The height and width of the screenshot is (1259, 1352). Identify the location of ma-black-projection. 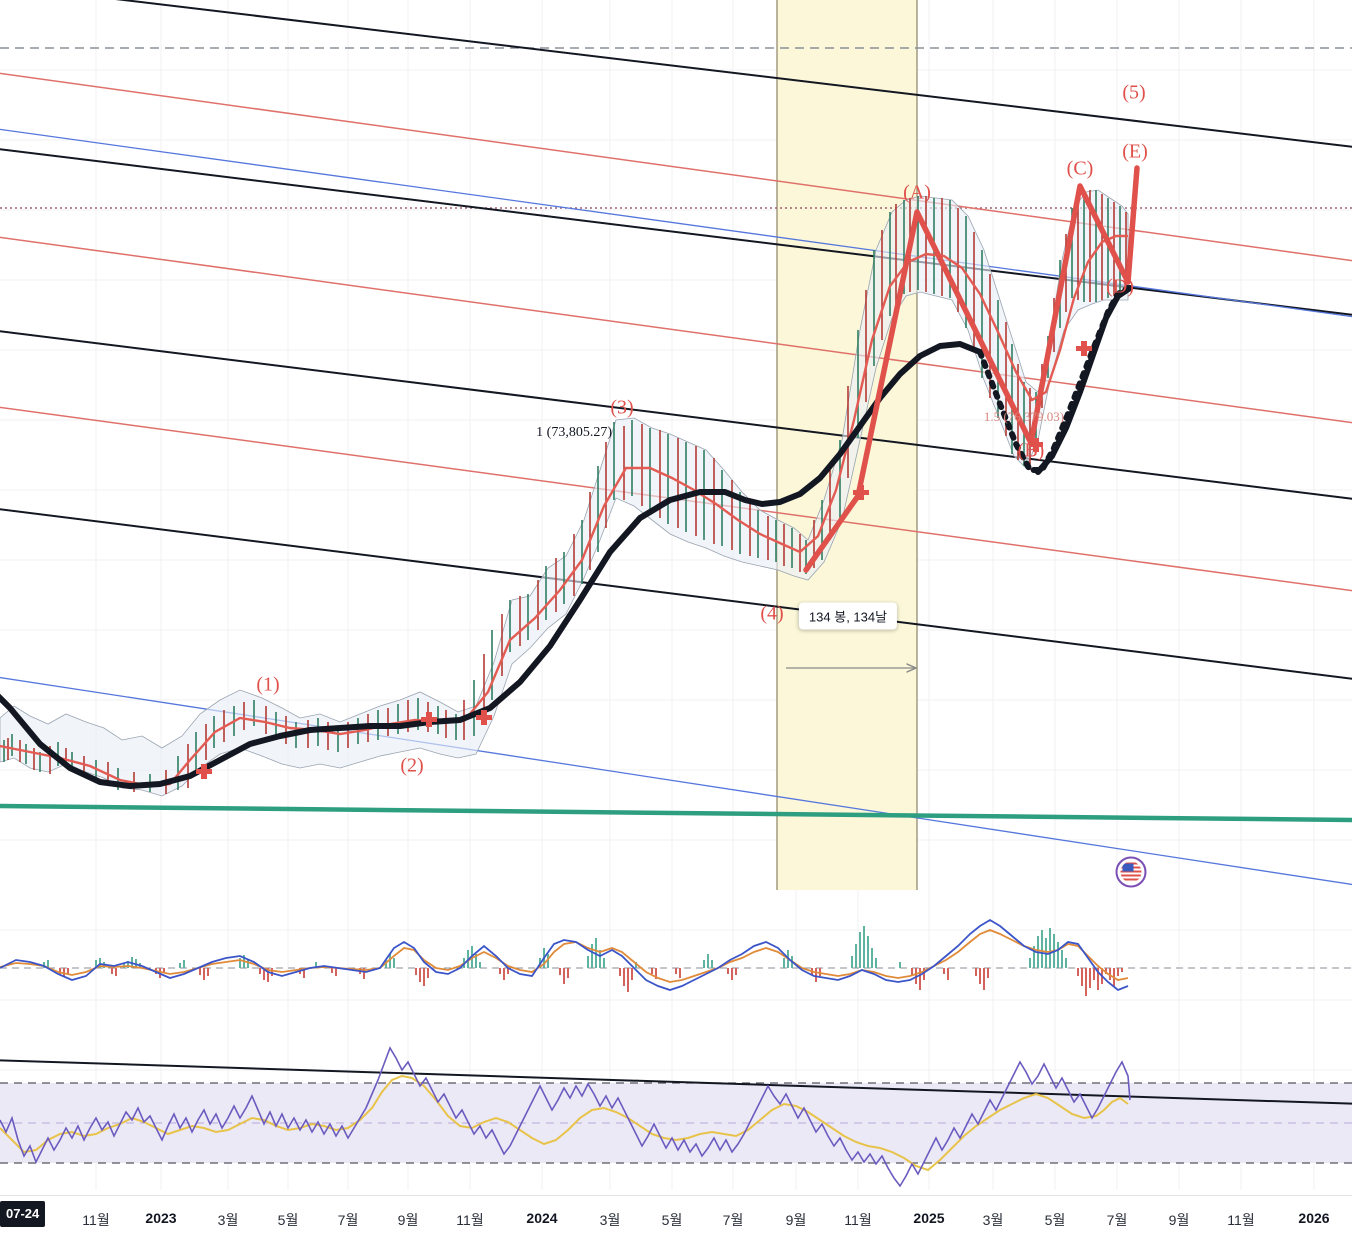
(1054, 379).